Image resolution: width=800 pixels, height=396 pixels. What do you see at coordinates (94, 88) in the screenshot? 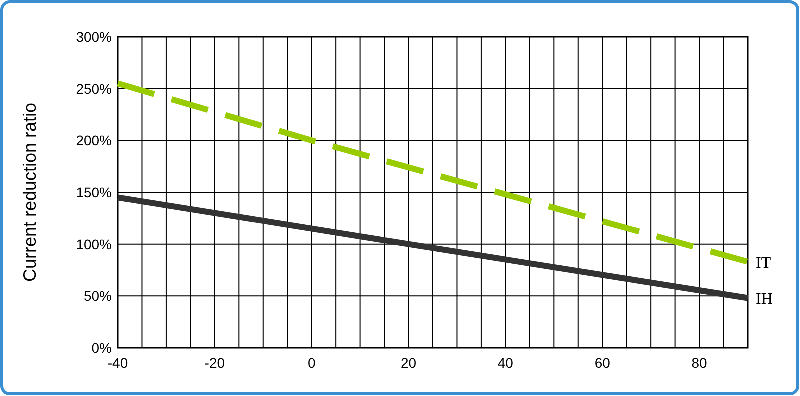
I see `y-tick-label: 250%` at bounding box center [94, 88].